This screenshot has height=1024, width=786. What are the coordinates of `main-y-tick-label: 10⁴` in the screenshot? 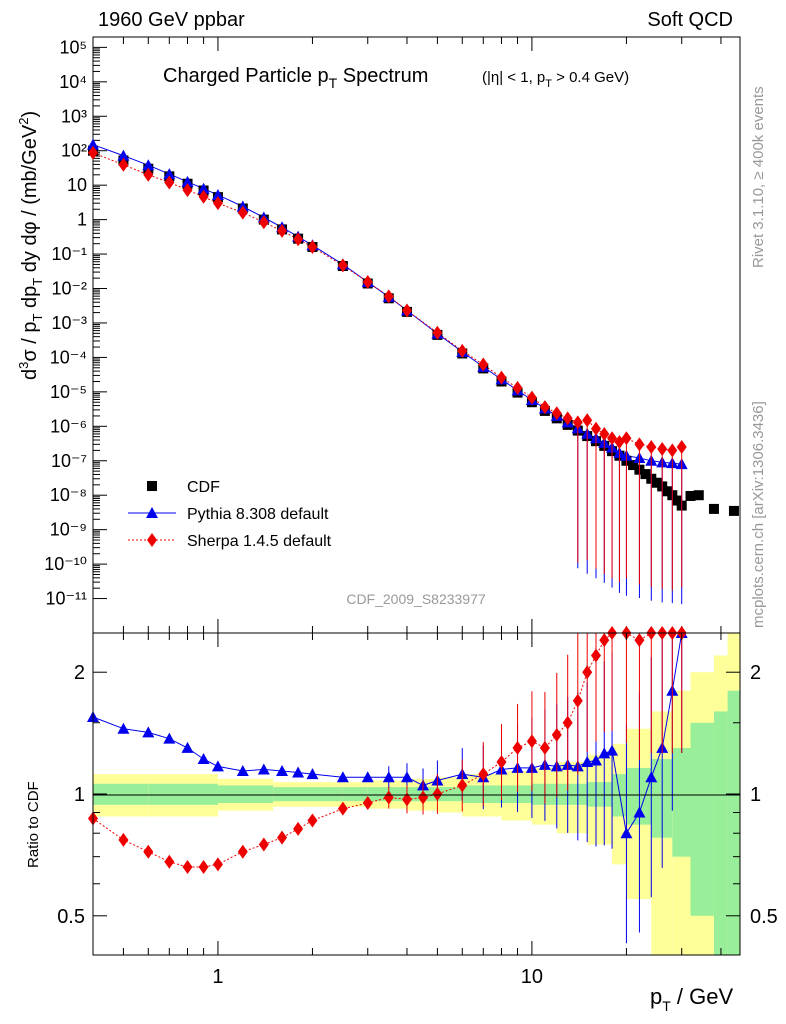 It's located at (73, 82).